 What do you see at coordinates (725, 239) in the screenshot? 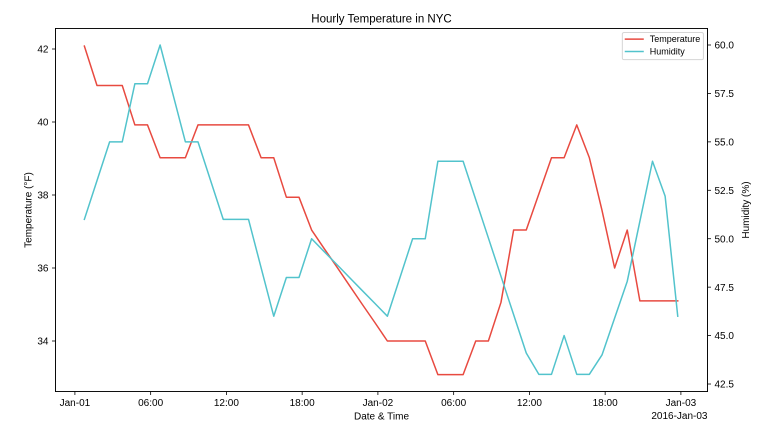
I see `svg-text: 50.0` at bounding box center [725, 239].